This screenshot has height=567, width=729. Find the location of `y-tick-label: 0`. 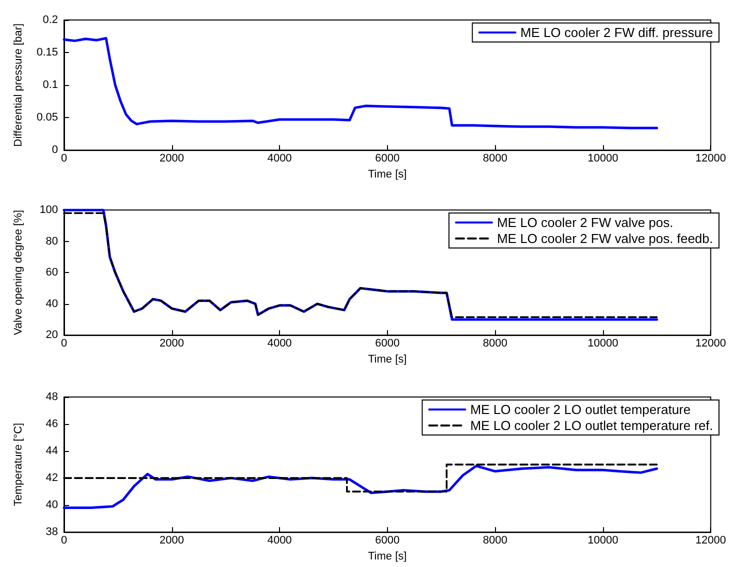

y-tick-label: 0 is located at coordinates (55, 150).